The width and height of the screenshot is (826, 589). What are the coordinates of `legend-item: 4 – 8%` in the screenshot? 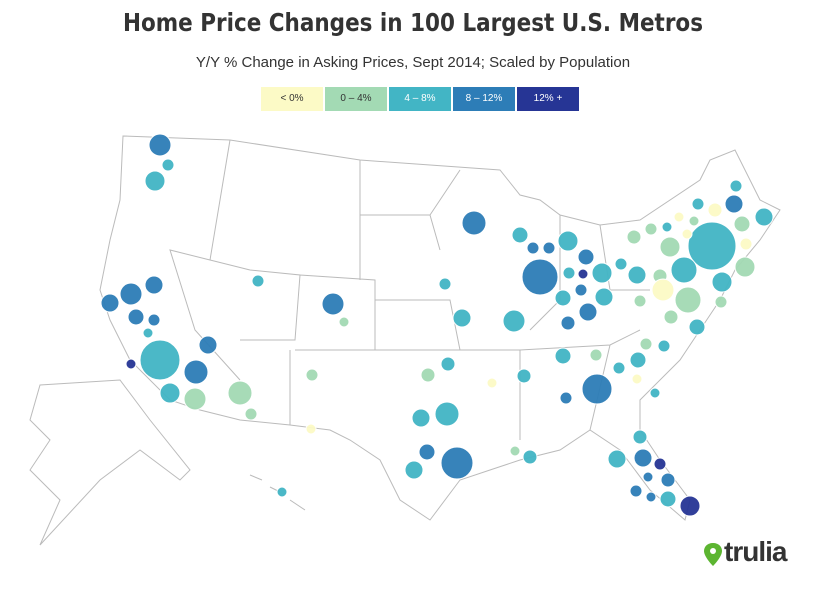 It's located at (420, 99).